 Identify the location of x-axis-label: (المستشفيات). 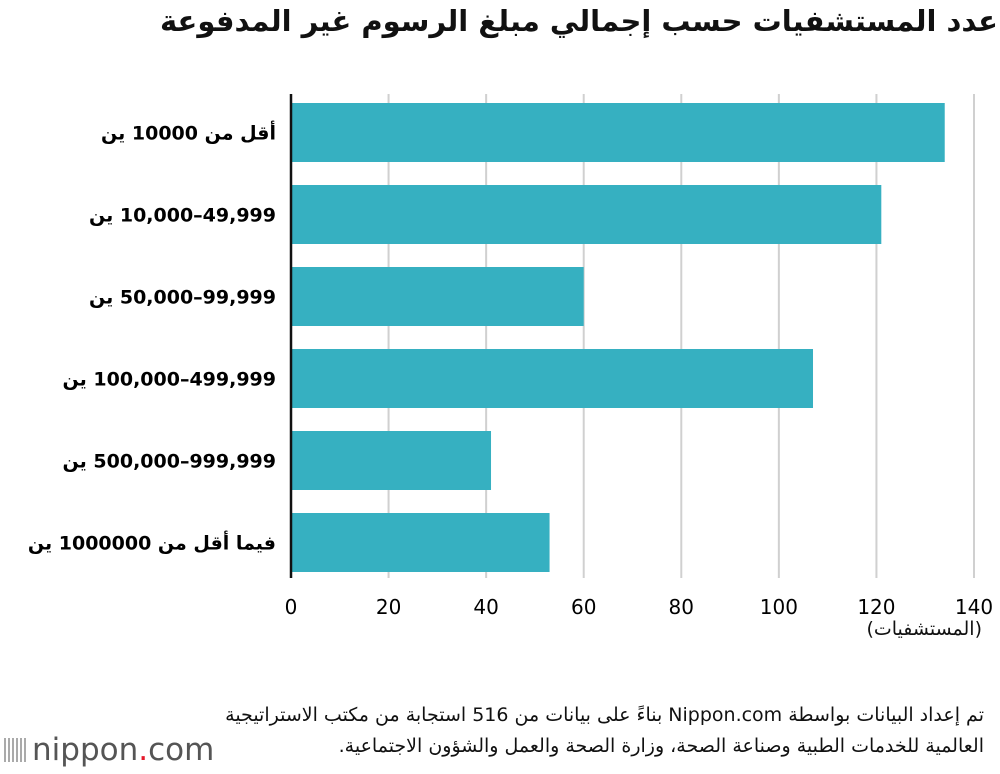
(924, 629).